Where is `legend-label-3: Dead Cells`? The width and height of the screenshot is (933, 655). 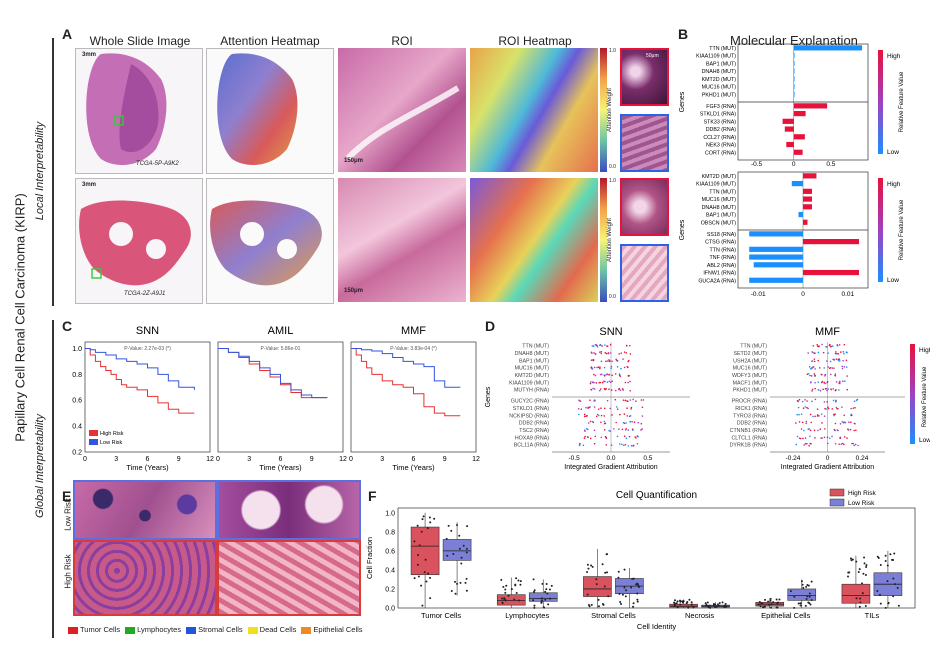
legend-label-3: Dead Cells is located at coordinates (278, 629).